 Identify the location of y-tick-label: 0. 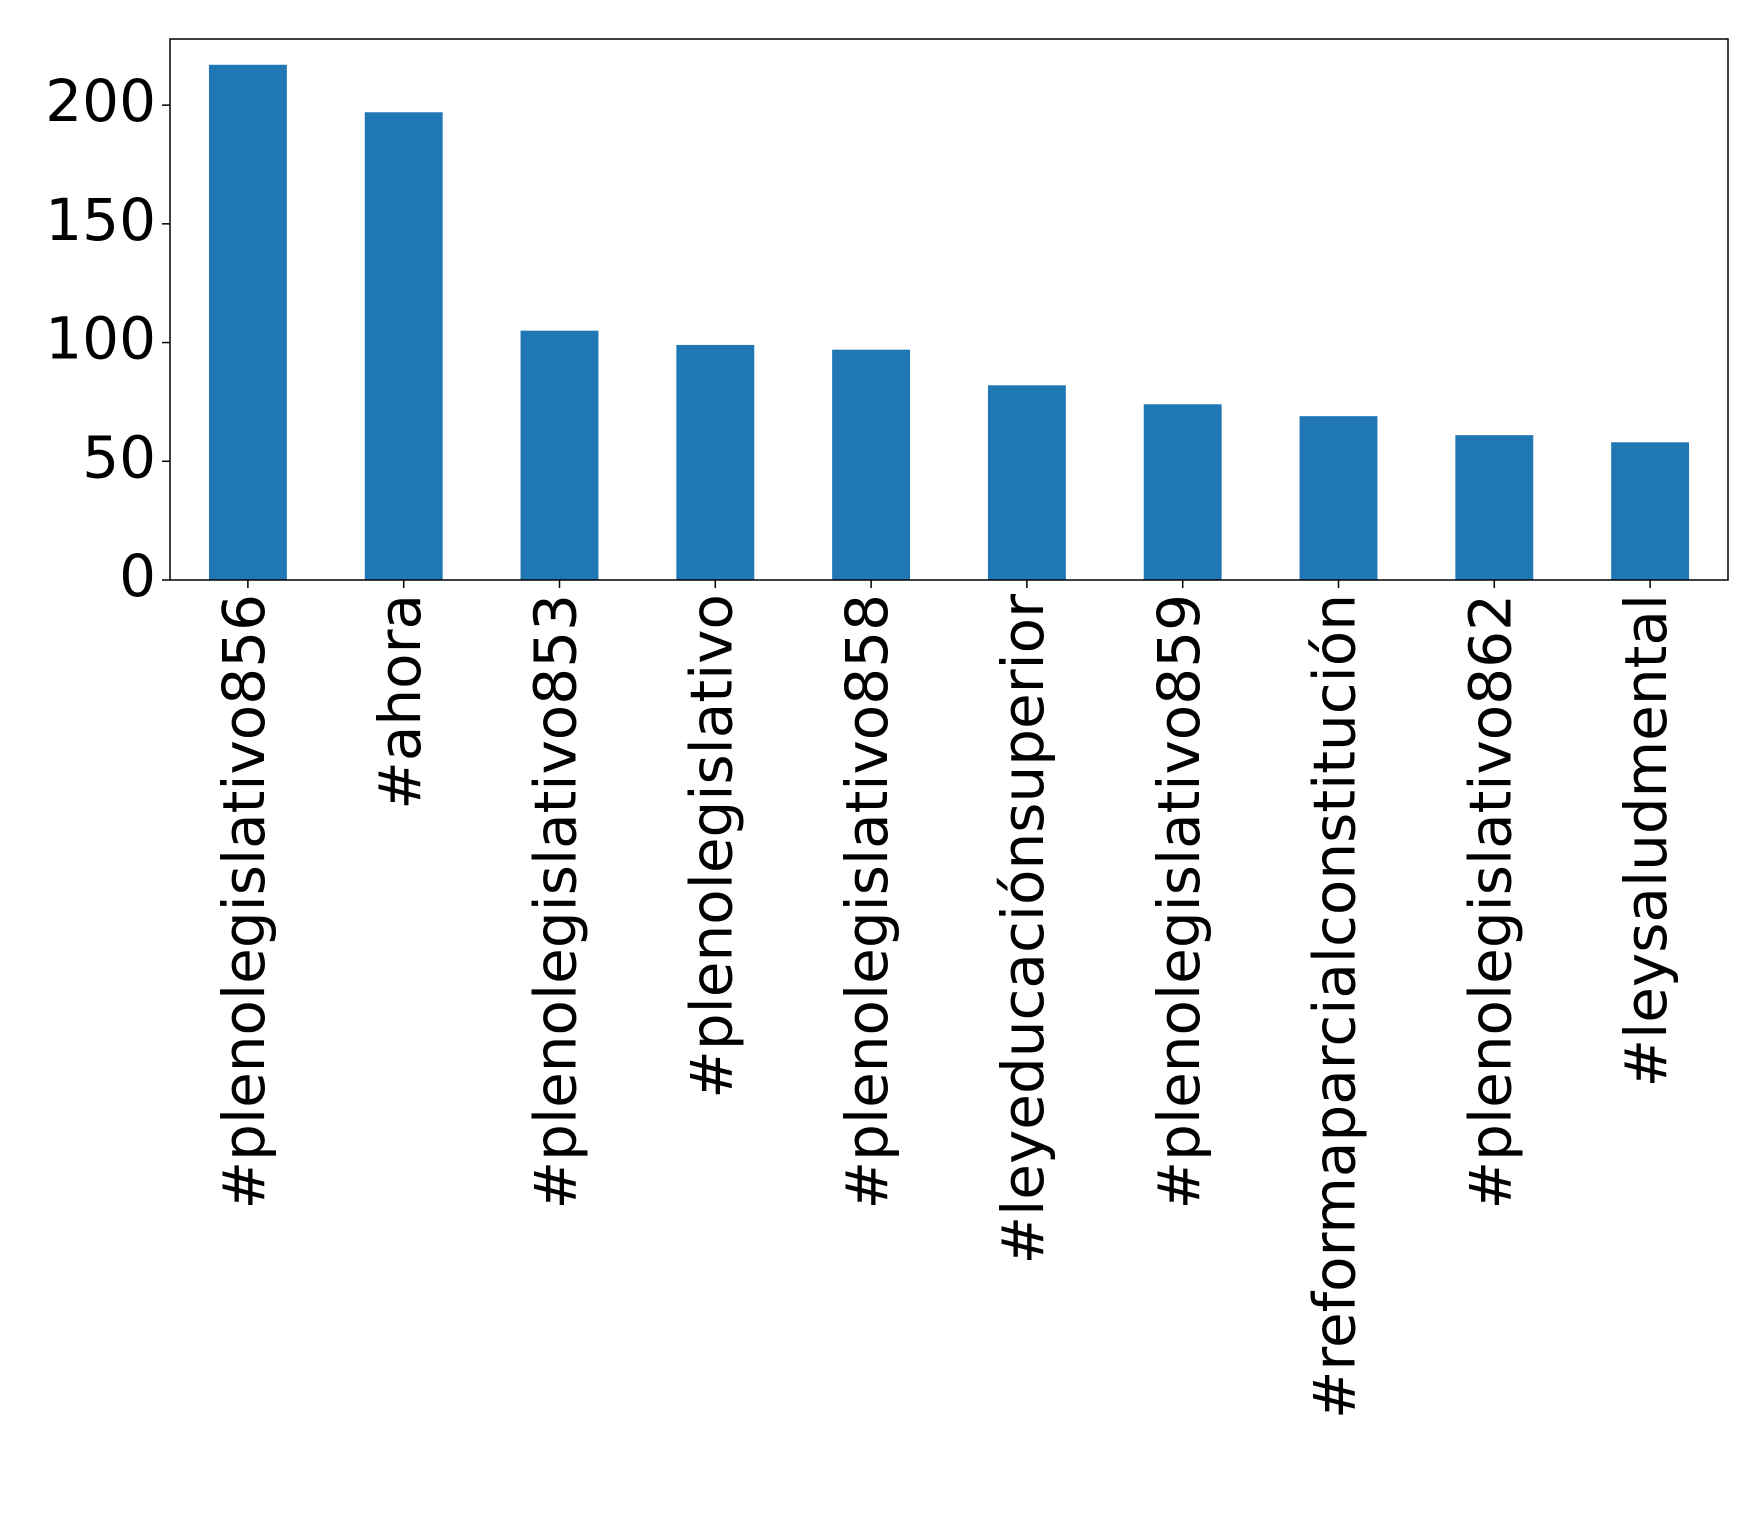
(137, 576).